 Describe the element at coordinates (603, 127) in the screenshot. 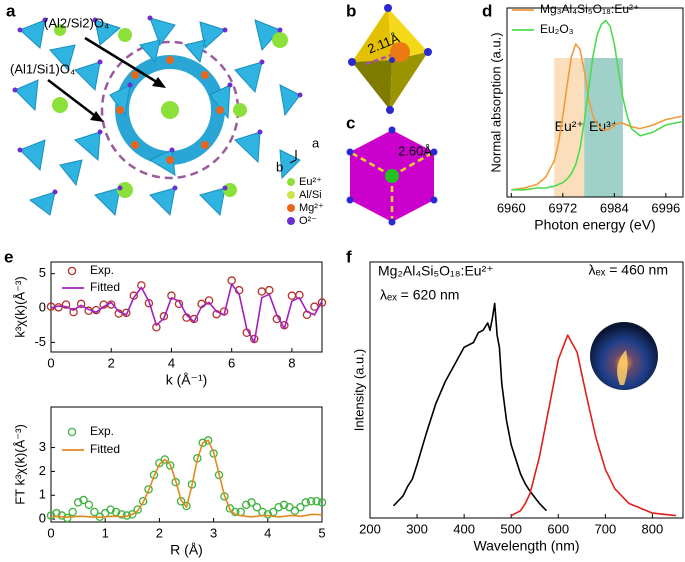

I see `band` at that location.